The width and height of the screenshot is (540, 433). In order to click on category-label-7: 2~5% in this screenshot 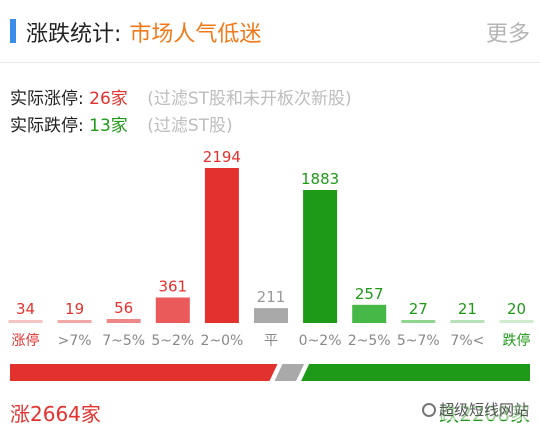, I will do `click(369, 341)`.